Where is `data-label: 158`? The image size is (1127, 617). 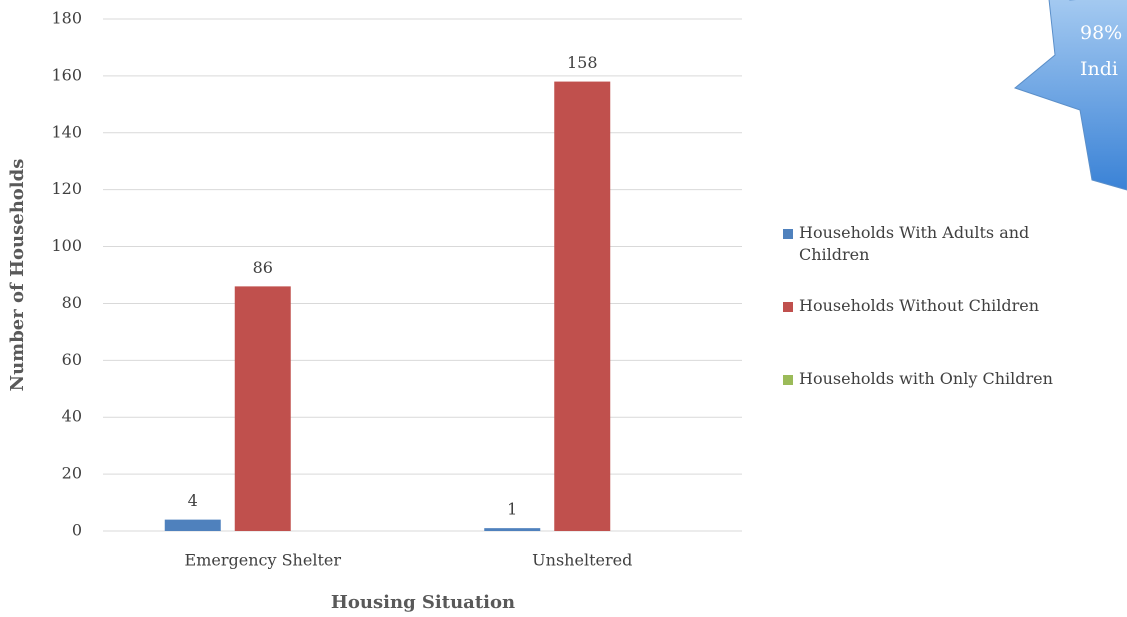 data-label: 158 is located at coordinates (582, 62).